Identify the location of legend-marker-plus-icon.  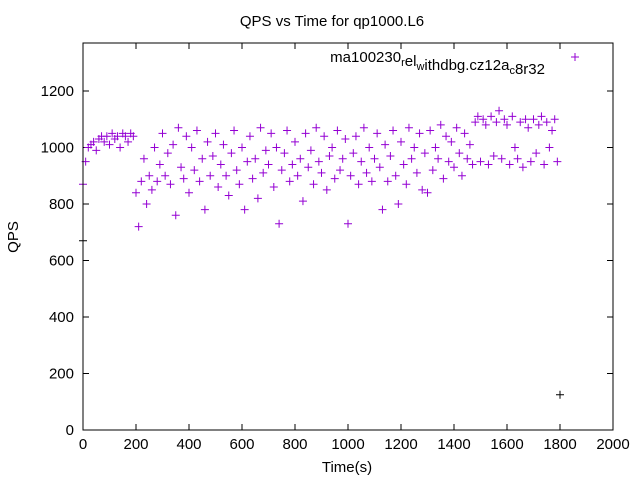
(575, 57).